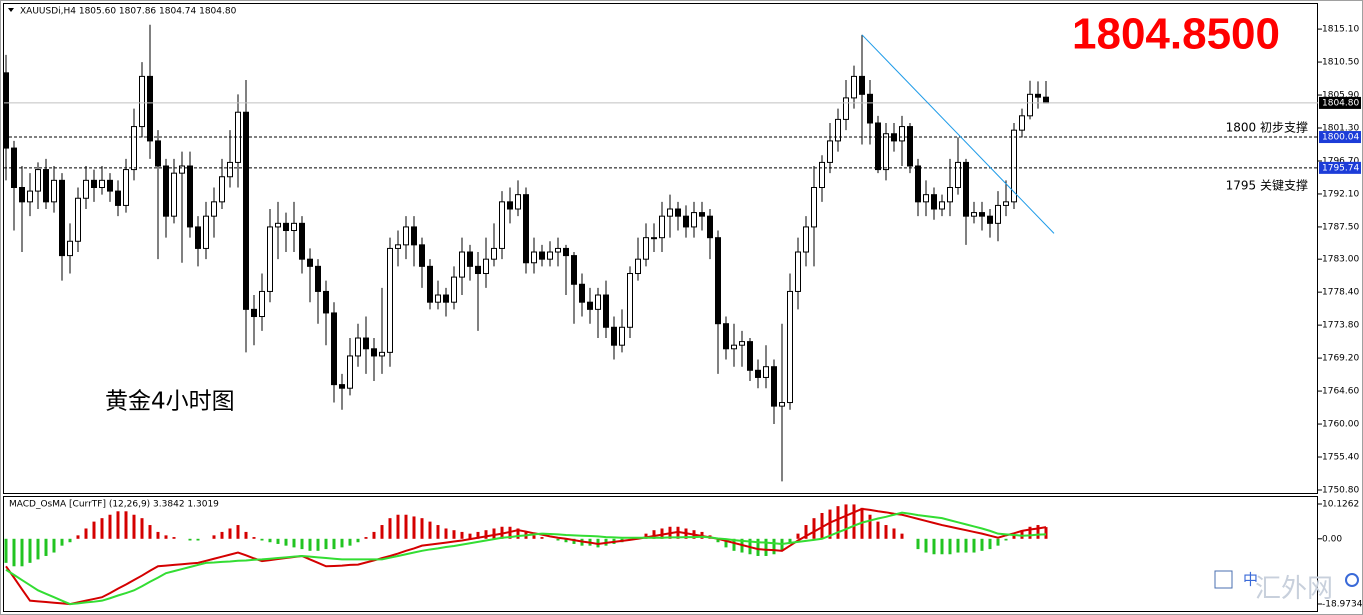 The height and width of the screenshot is (615, 1363). What do you see at coordinates (1340, 458) in the screenshot?
I see `y-tick-label: 1755.40` at bounding box center [1340, 458].